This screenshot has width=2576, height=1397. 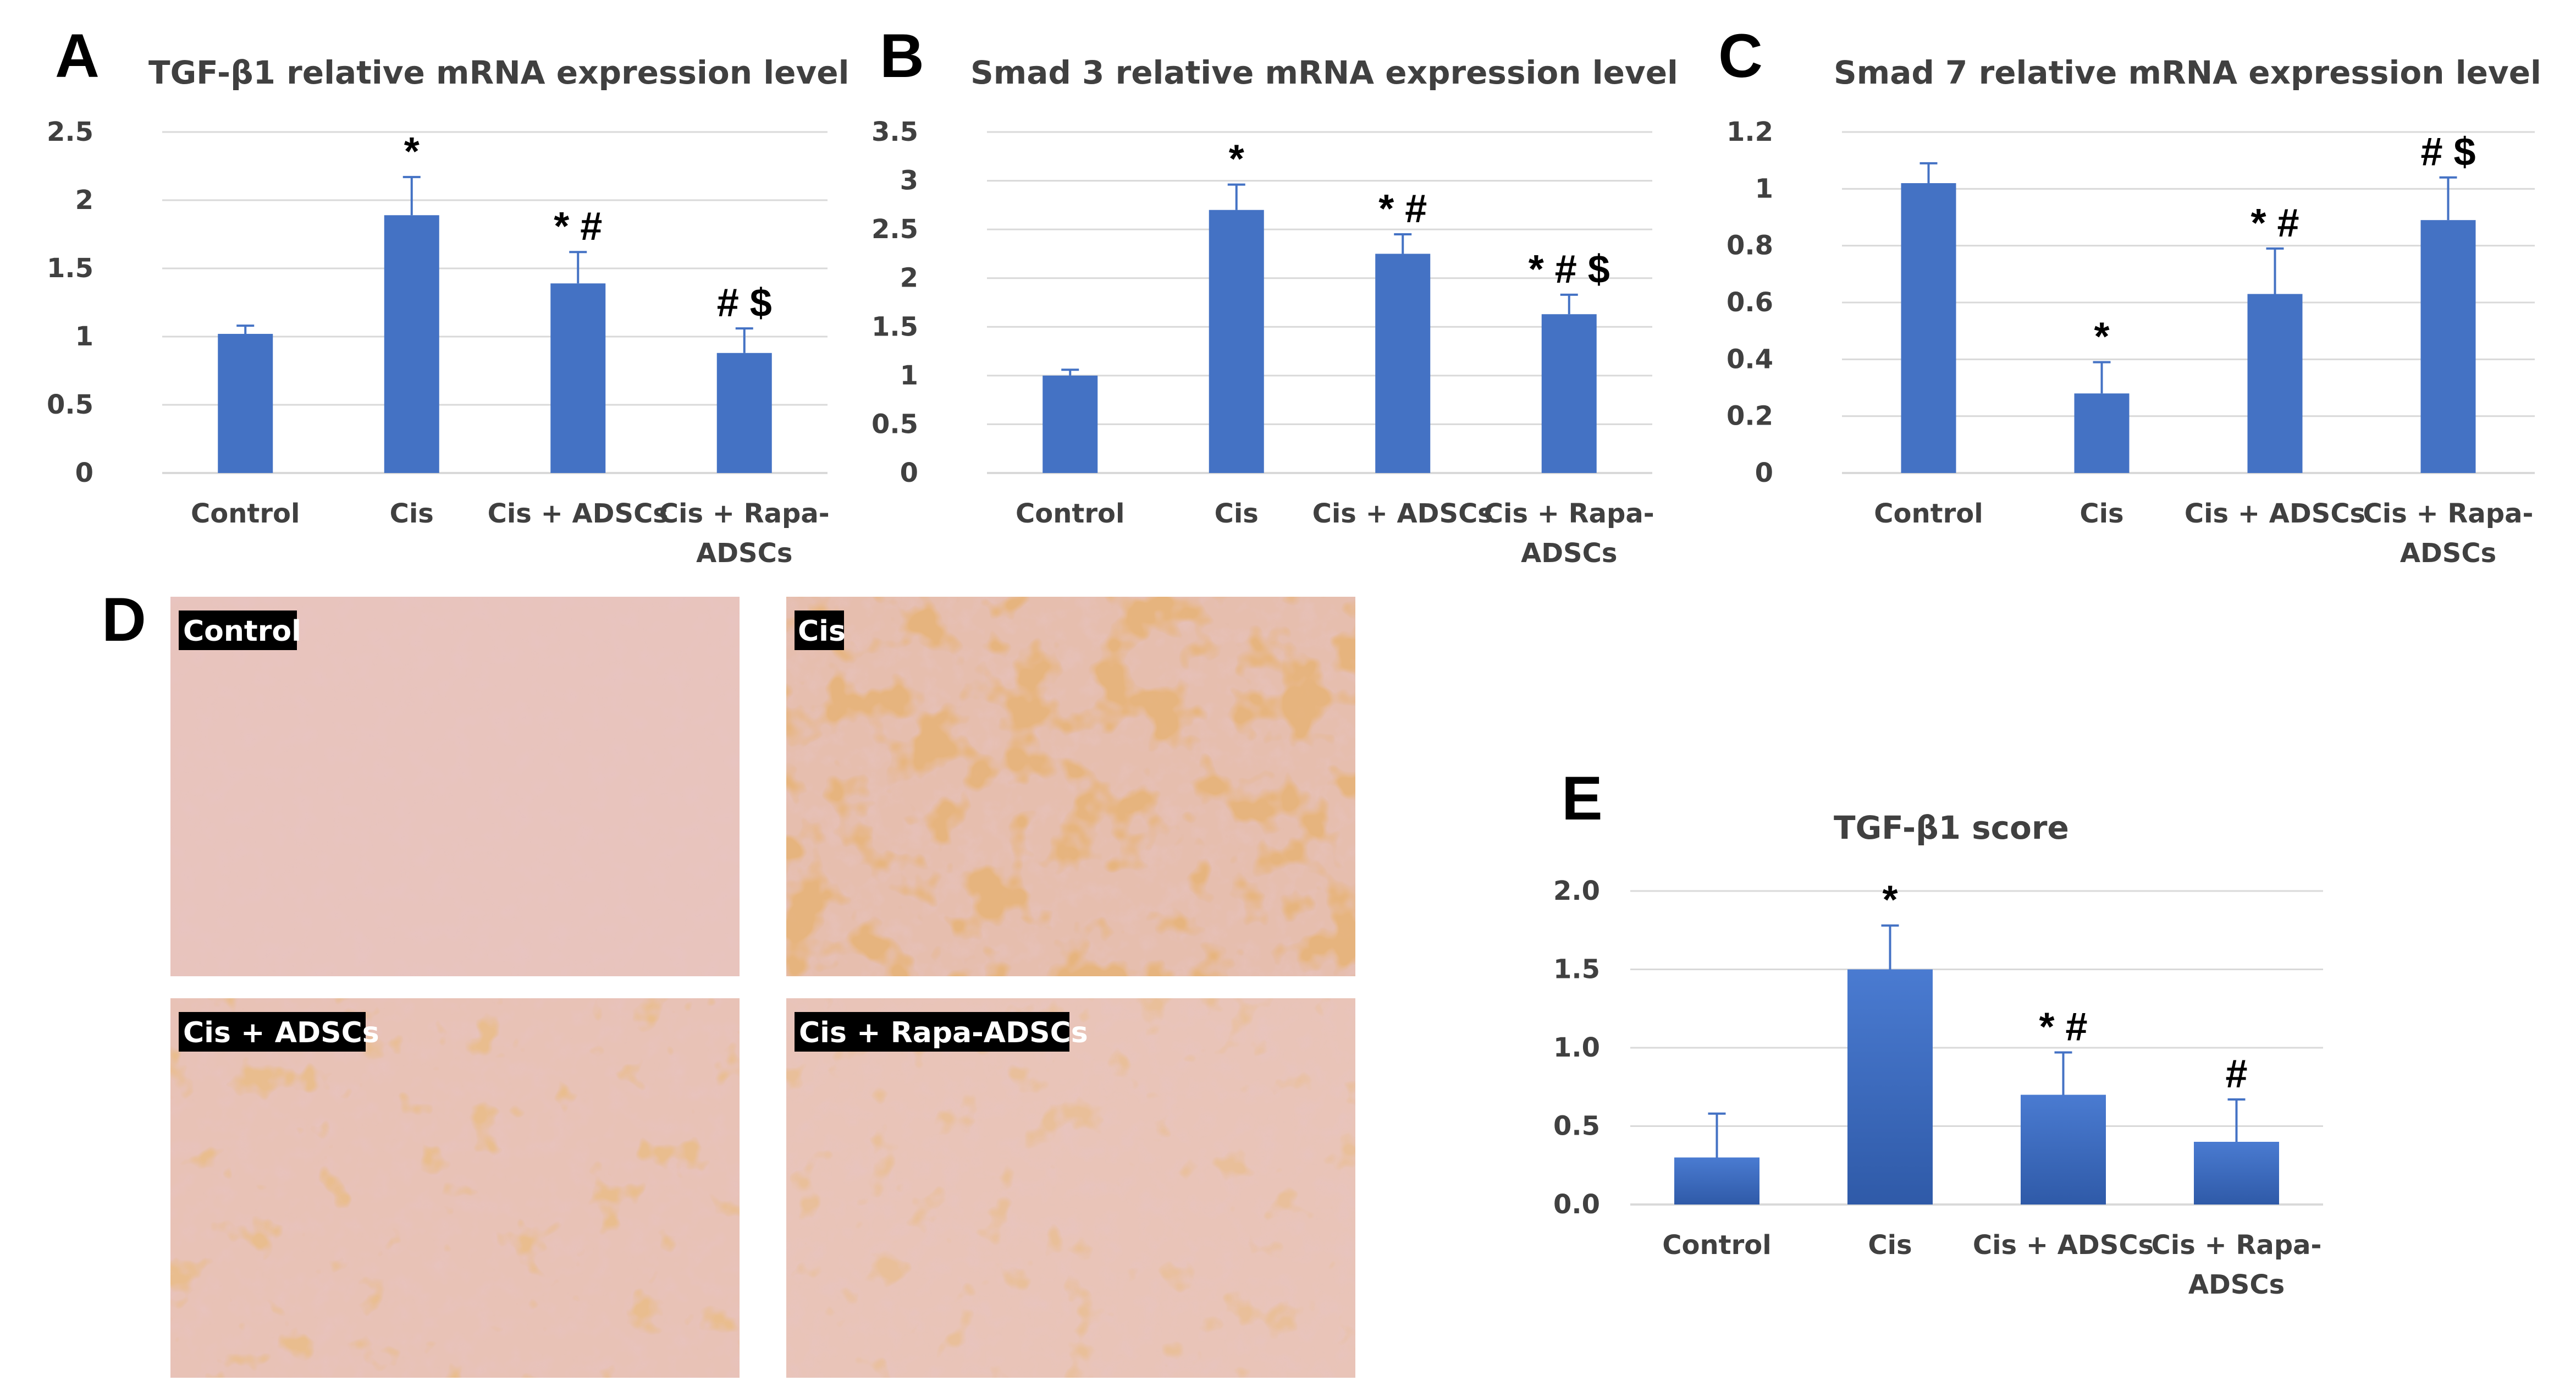 What do you see at coordinates (1749, 246) in the screenshot?
I see `y-tick-label: 0.8` at bounding box center [1749, 246].